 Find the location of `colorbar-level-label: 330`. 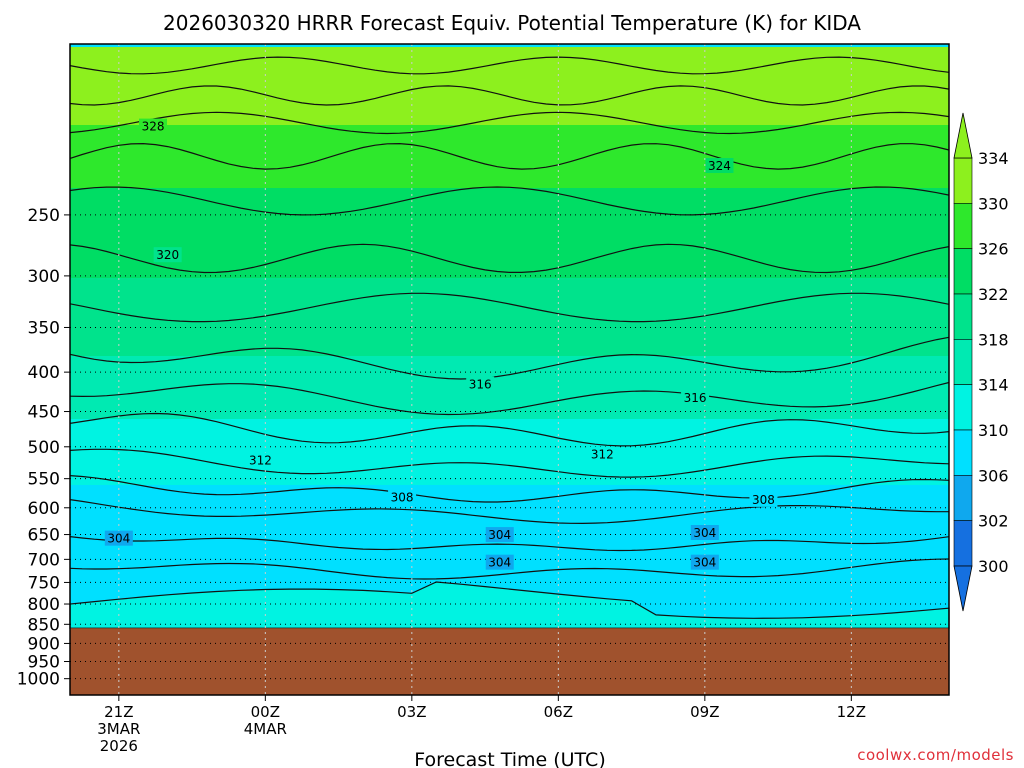

colorbar-level-label: 330 is located at coordinates (993, 203).